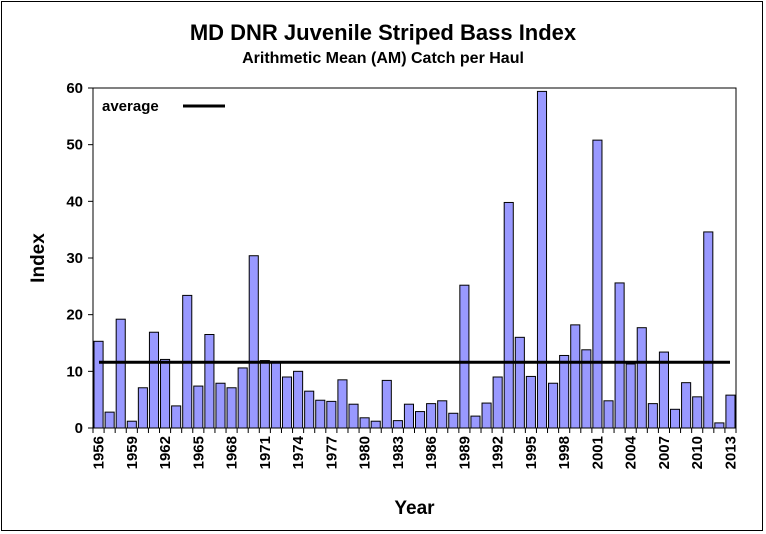 This screenshot has height=534, width=766. I want to click on bar-1988, so click(453, 420).